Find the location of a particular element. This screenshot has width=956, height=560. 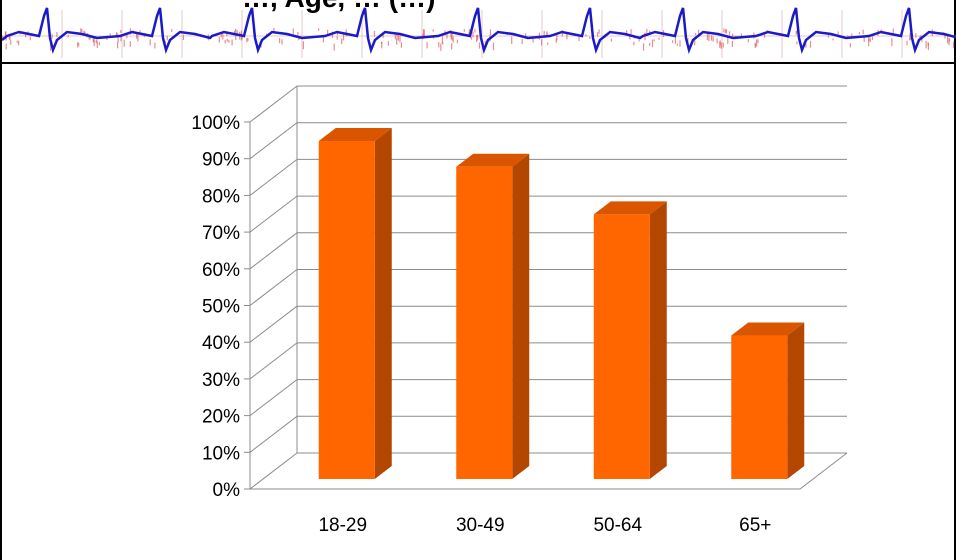

y-tick-label: 40% is located at coordinates (221, 343).